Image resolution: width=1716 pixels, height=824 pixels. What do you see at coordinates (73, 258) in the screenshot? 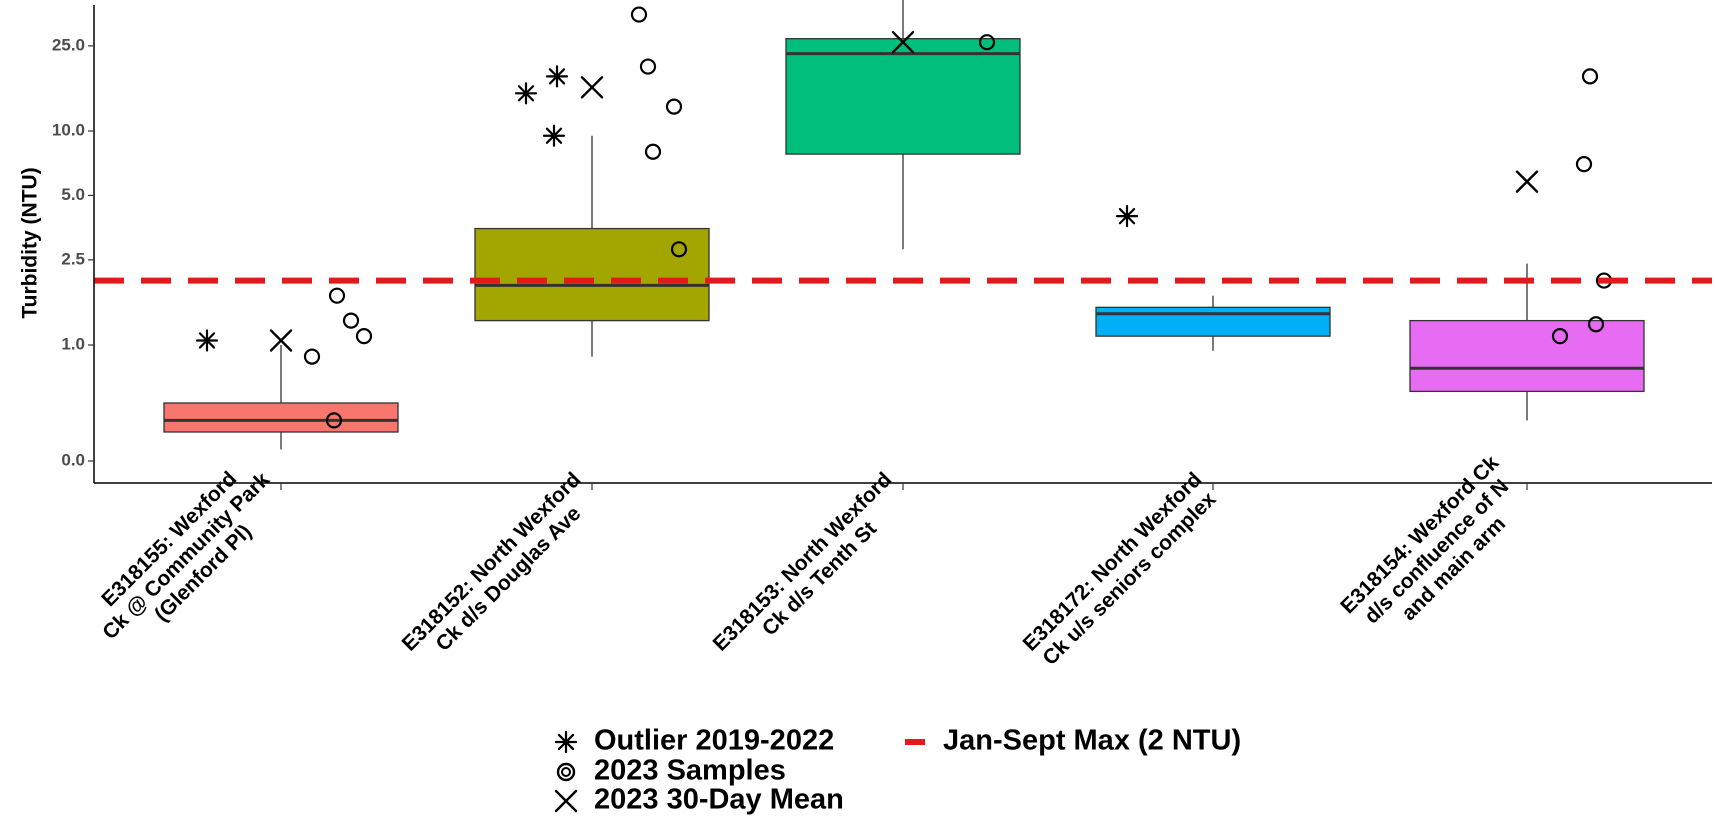
I see `y-tick-label: 2.5` at bounding box center [73, 258].